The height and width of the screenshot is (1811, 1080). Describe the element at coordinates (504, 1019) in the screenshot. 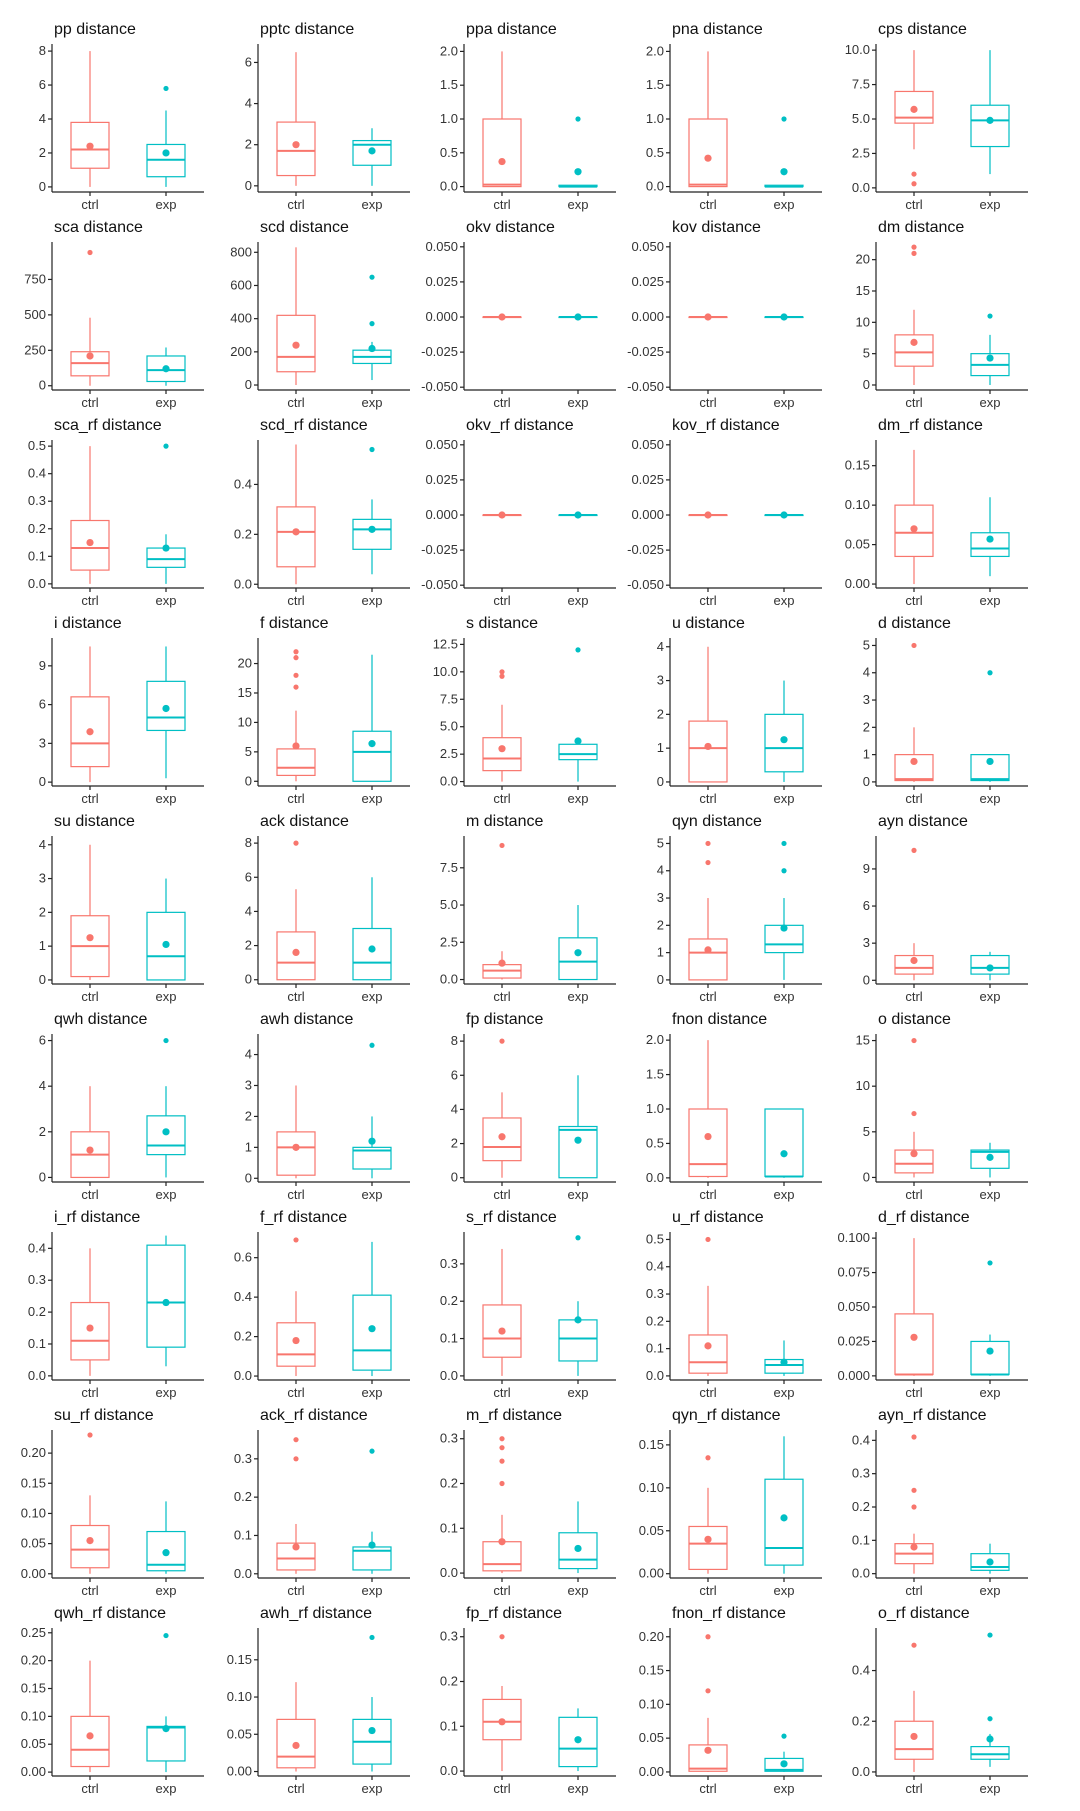

I see `panel-title: fp distance` at that location.